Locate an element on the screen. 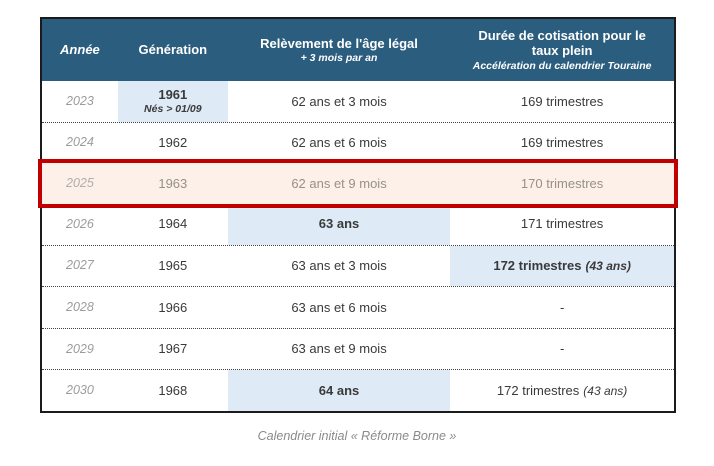 This screenshot has width=714, height=466. age-value: 63 ans et 6 mois is located at coordinates (339, 307).